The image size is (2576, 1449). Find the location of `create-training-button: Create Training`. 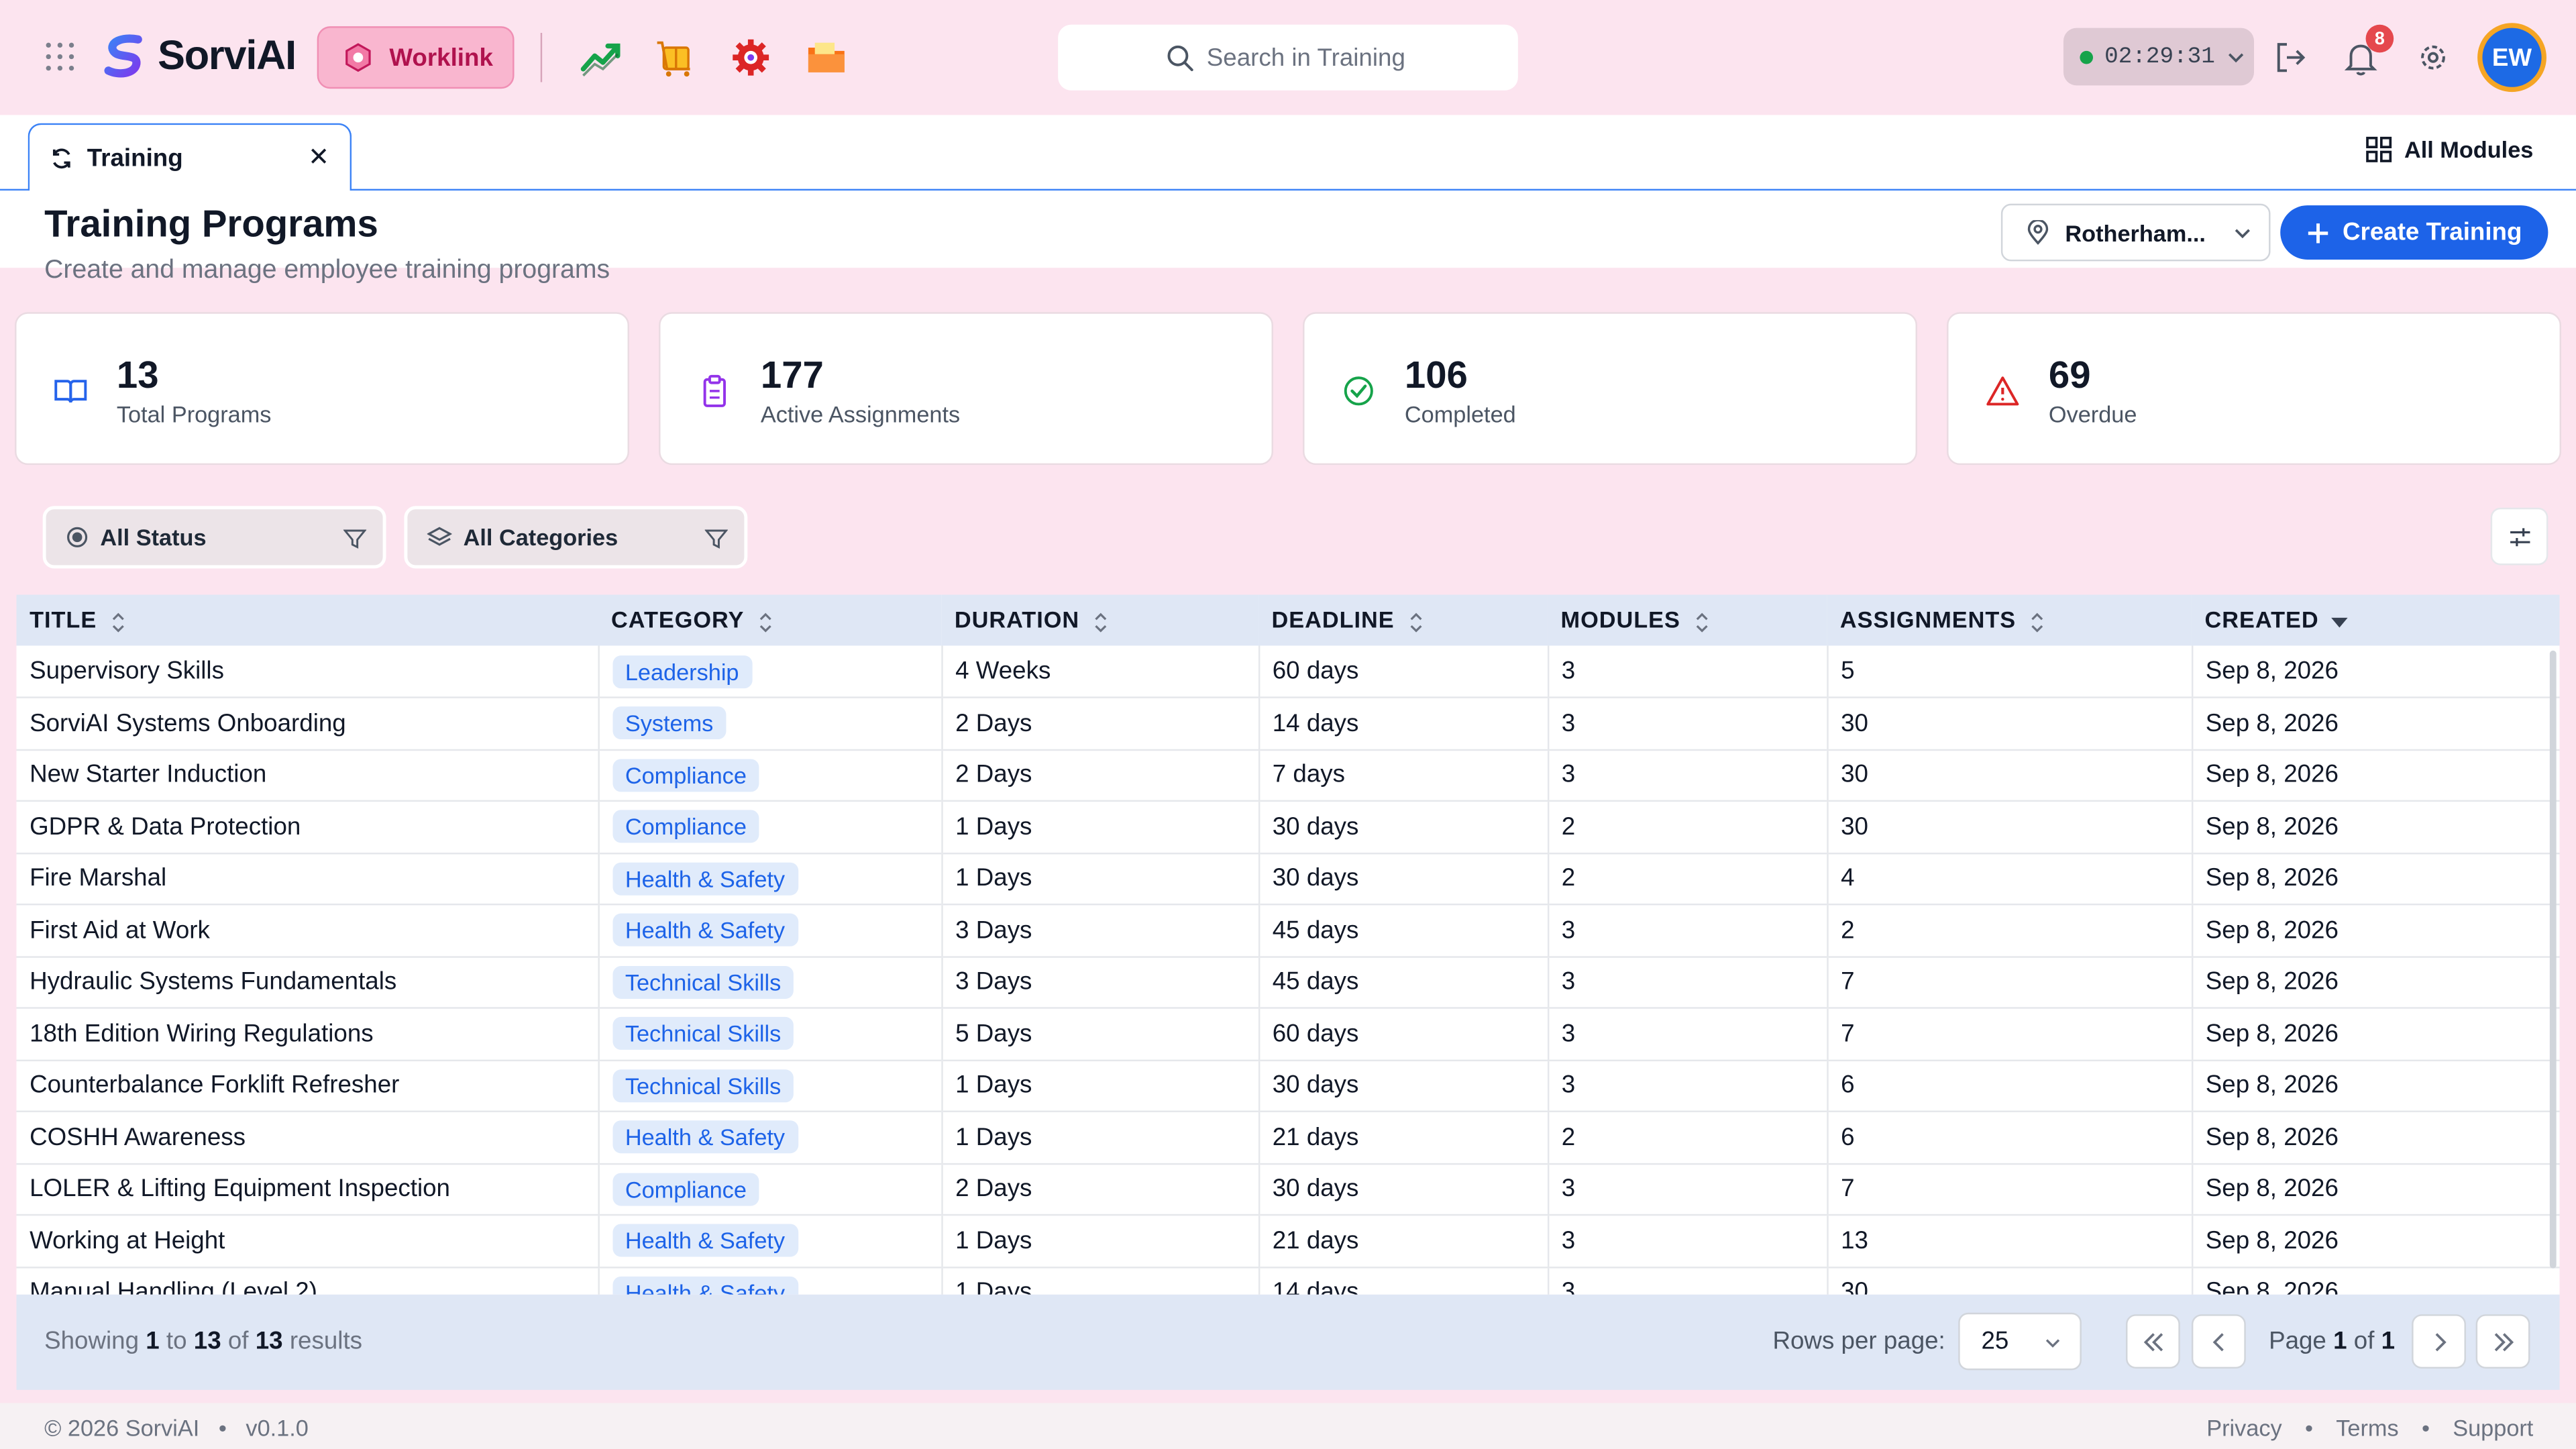

create-training-button: Create Training is located at coordinates (2414, 232).